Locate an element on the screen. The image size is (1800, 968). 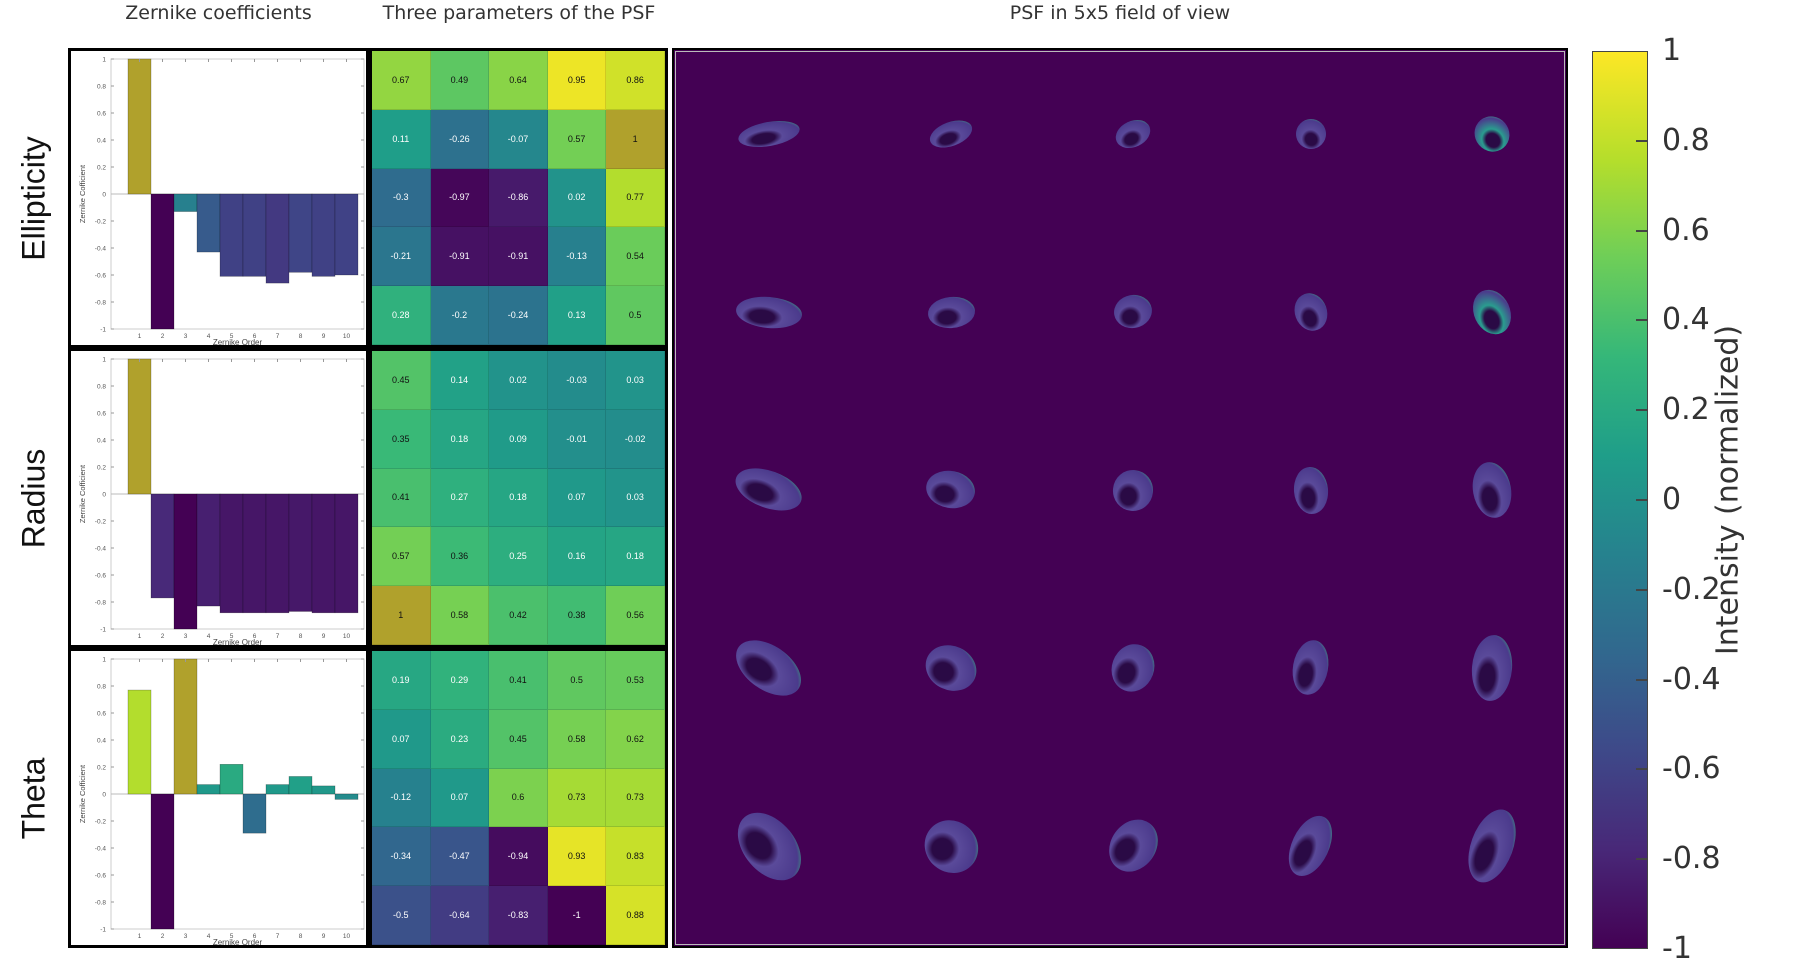
grid-cell: -0.97 is located at coordinates (460, 198).